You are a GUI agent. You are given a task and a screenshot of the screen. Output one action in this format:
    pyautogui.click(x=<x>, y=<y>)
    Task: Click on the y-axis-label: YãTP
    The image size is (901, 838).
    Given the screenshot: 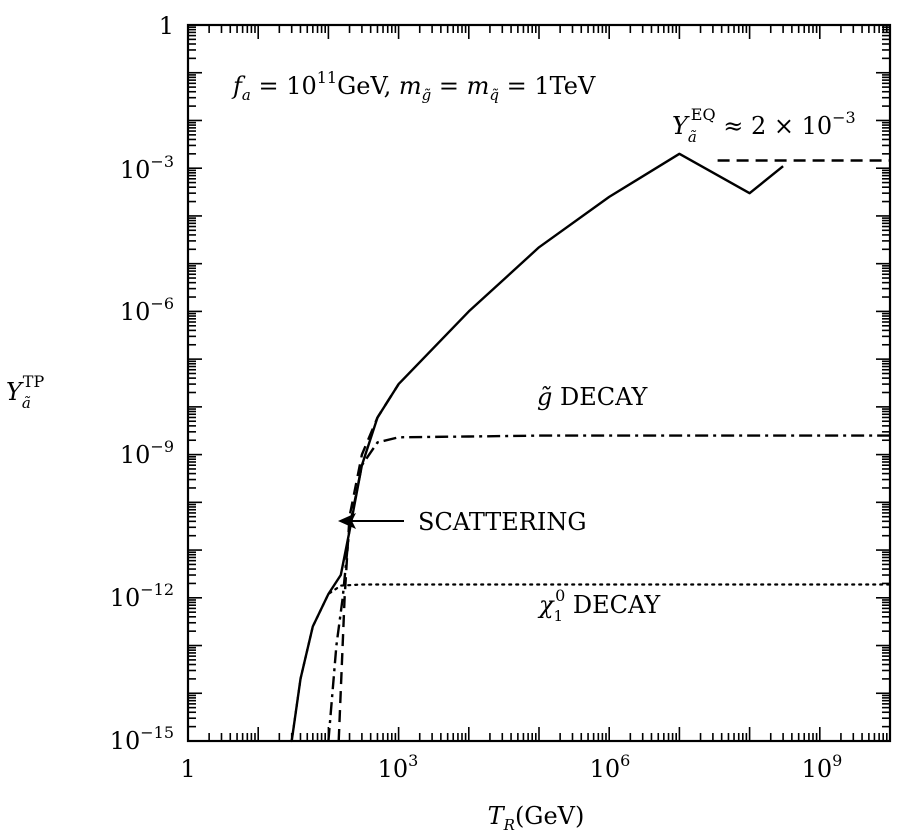 What is the action you would take?
    pyautogui.click(x=25, y=392)
    